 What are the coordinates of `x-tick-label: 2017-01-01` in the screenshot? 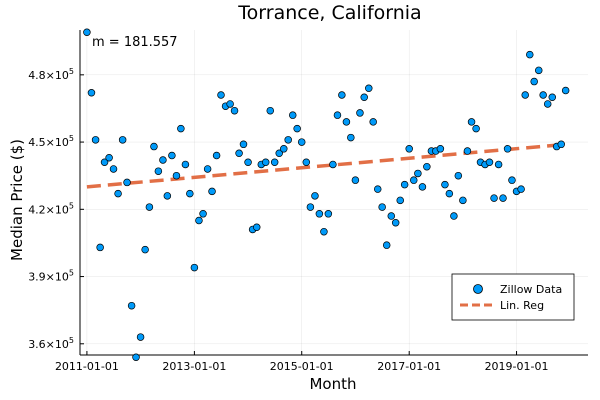 It's located at (409, 366).